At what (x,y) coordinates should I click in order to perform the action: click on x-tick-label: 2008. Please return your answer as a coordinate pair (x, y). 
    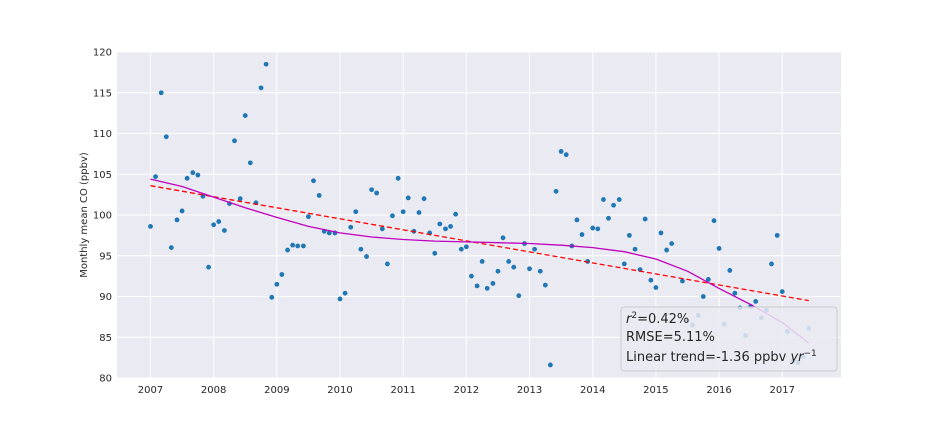
    Looking at the image, I should click on (213, 390).